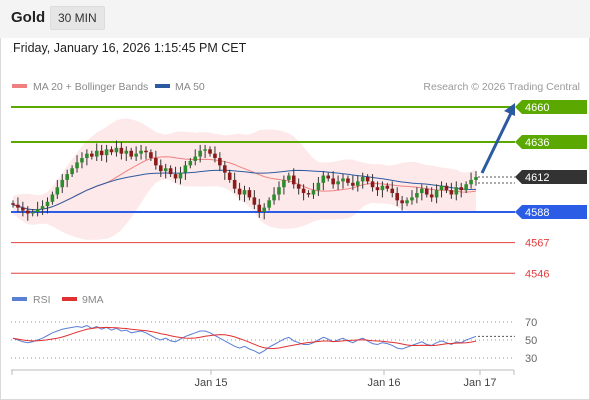  What do you see at coordinates (537, 244) in the screenshot?
I see `level-label-4567: 4567` at bounding box center [537, 244].